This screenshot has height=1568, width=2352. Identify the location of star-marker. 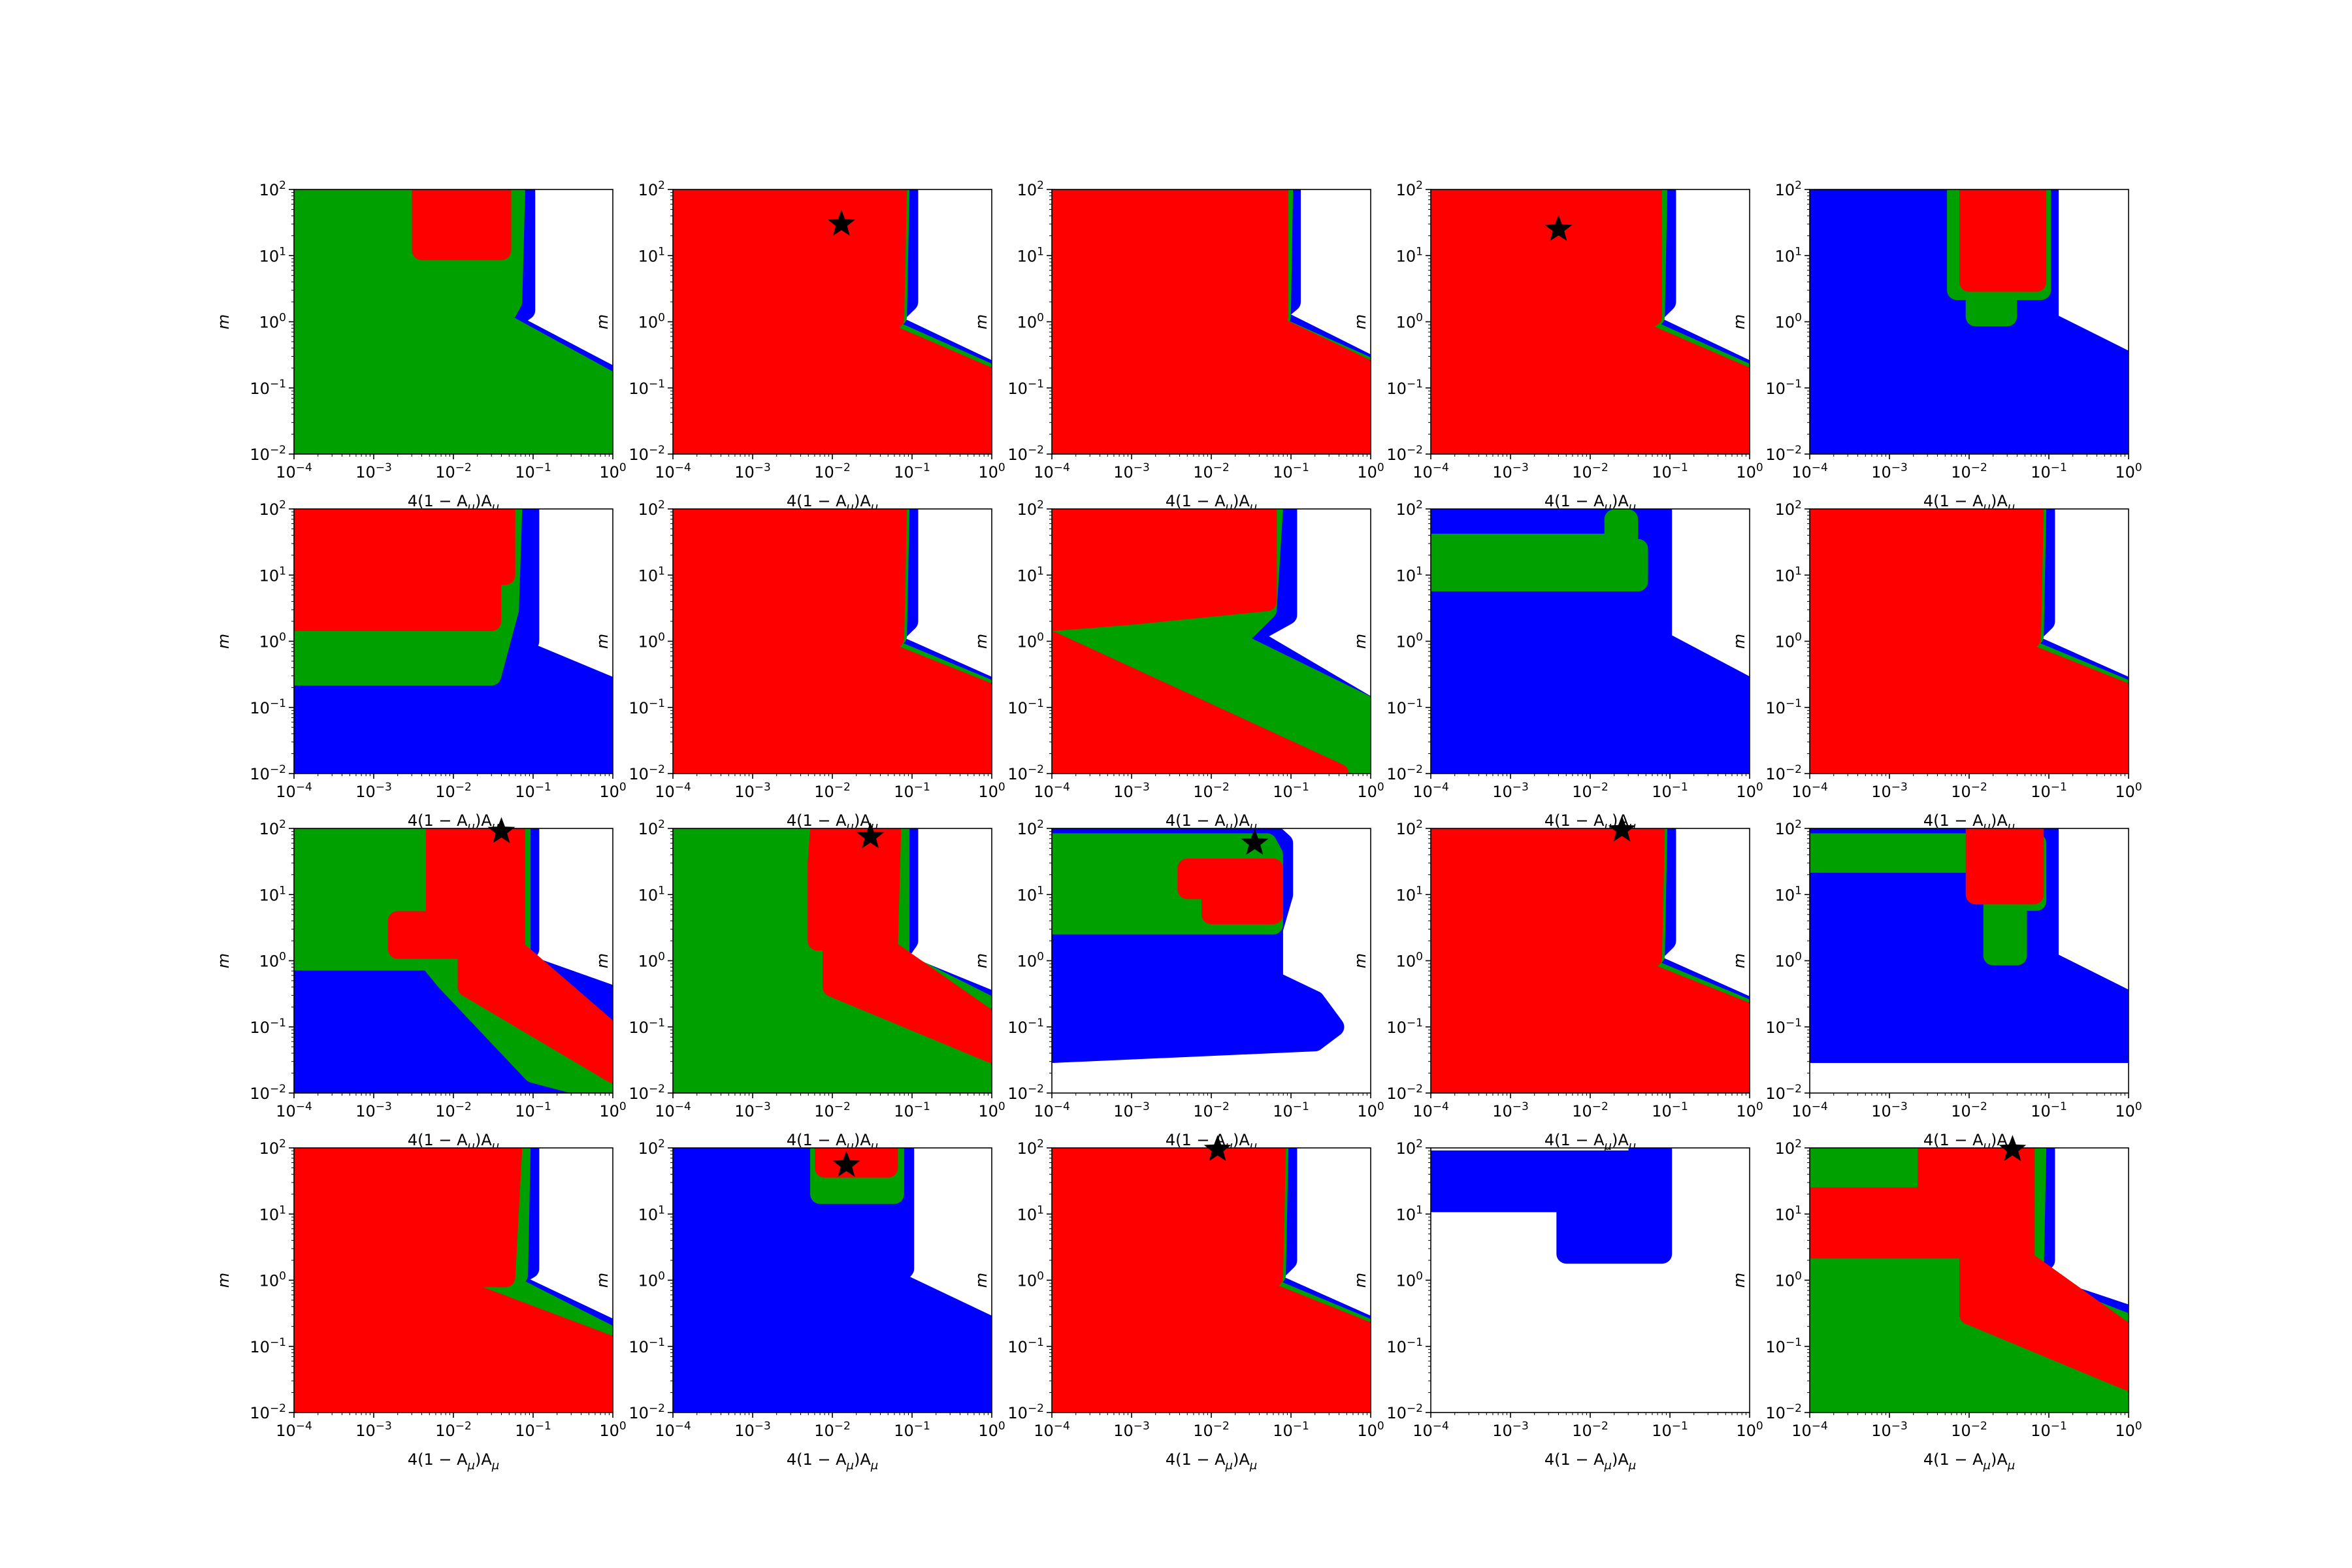
(846, 1164).